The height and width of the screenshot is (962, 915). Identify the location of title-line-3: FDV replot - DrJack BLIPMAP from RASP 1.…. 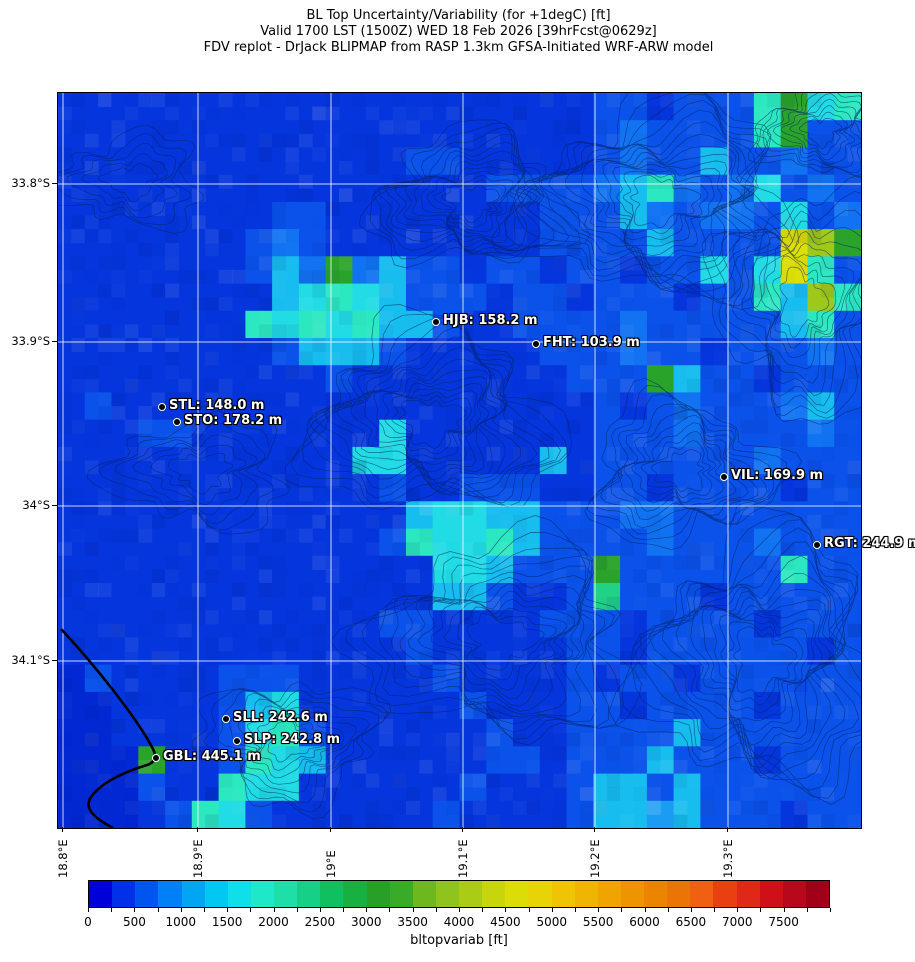
(458, 47).